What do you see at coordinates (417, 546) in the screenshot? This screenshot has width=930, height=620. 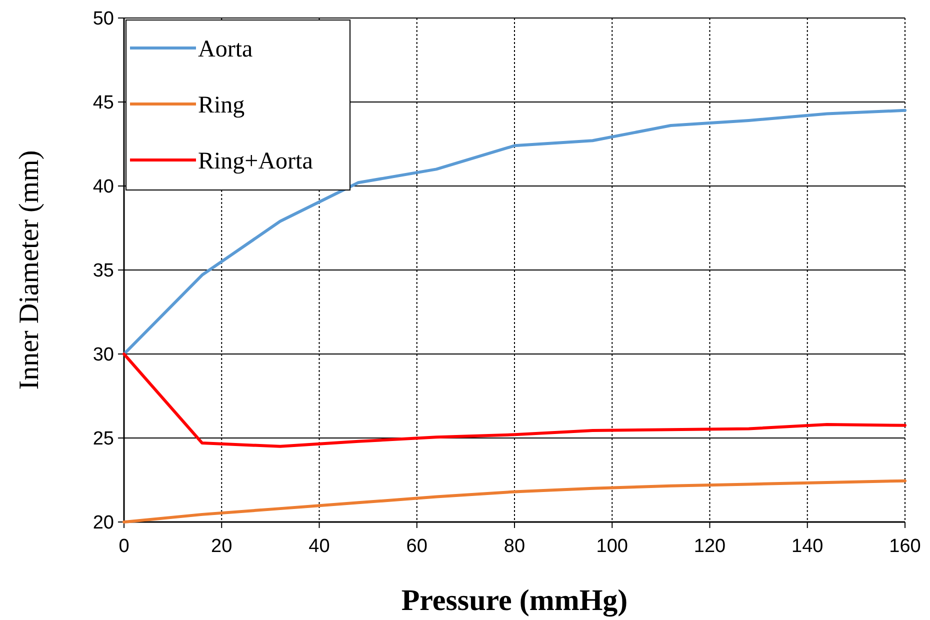 I see `x-tick-label: 60` at bounding box center [417, 546].